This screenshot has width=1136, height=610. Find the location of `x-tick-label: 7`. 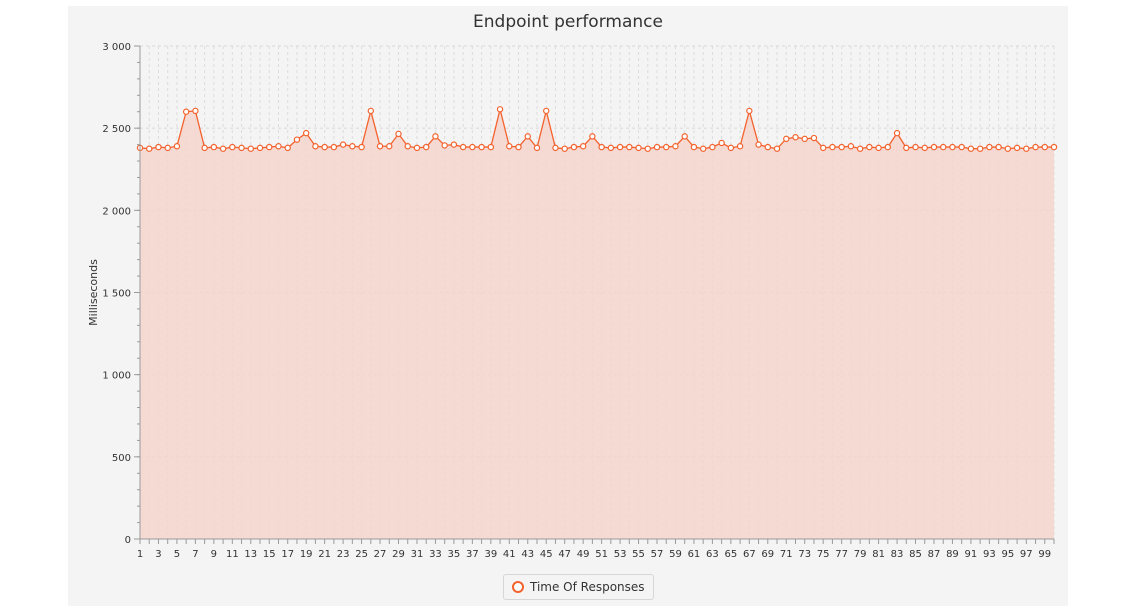

x-tick-label: 7 is located at coordinates (195, 554).